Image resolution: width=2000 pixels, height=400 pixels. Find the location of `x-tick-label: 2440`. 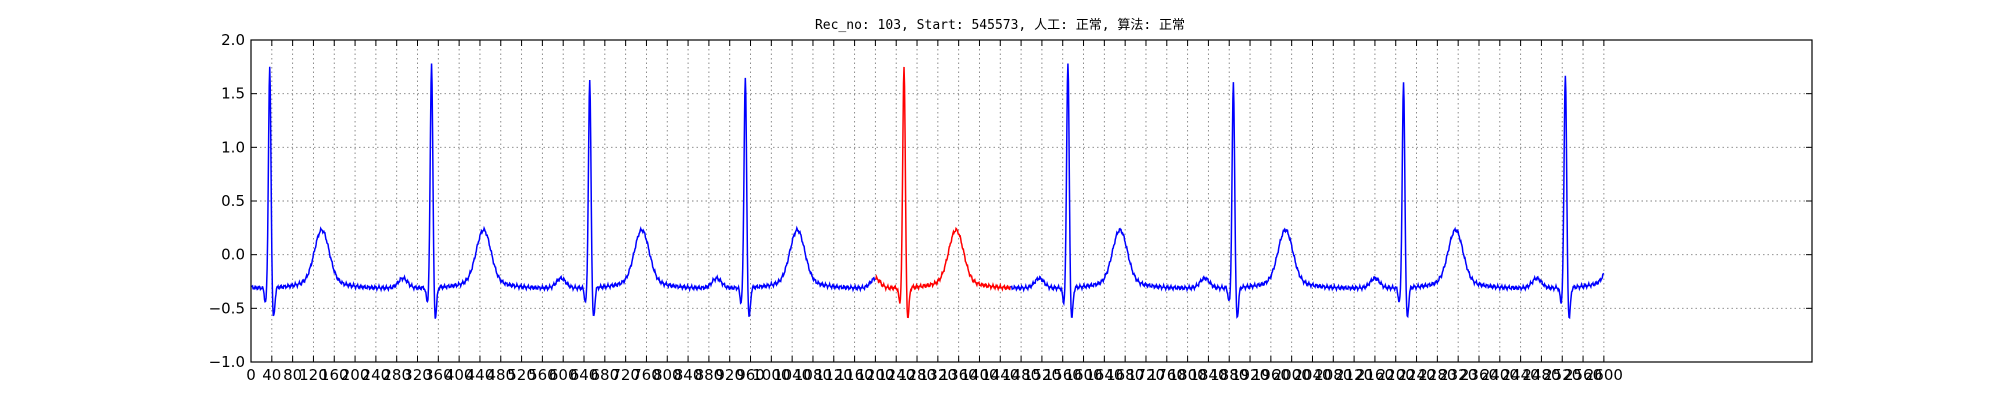

x-tick-label: 2440 is located at coordinates (1521, 375).